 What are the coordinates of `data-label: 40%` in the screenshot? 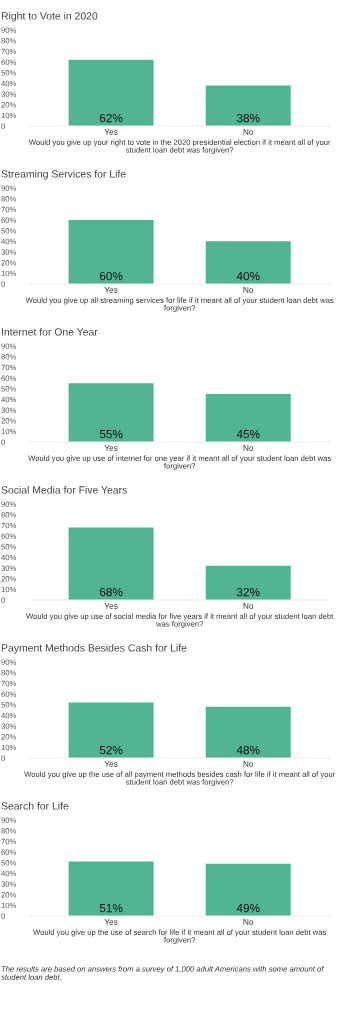 It's located at (248, 276).